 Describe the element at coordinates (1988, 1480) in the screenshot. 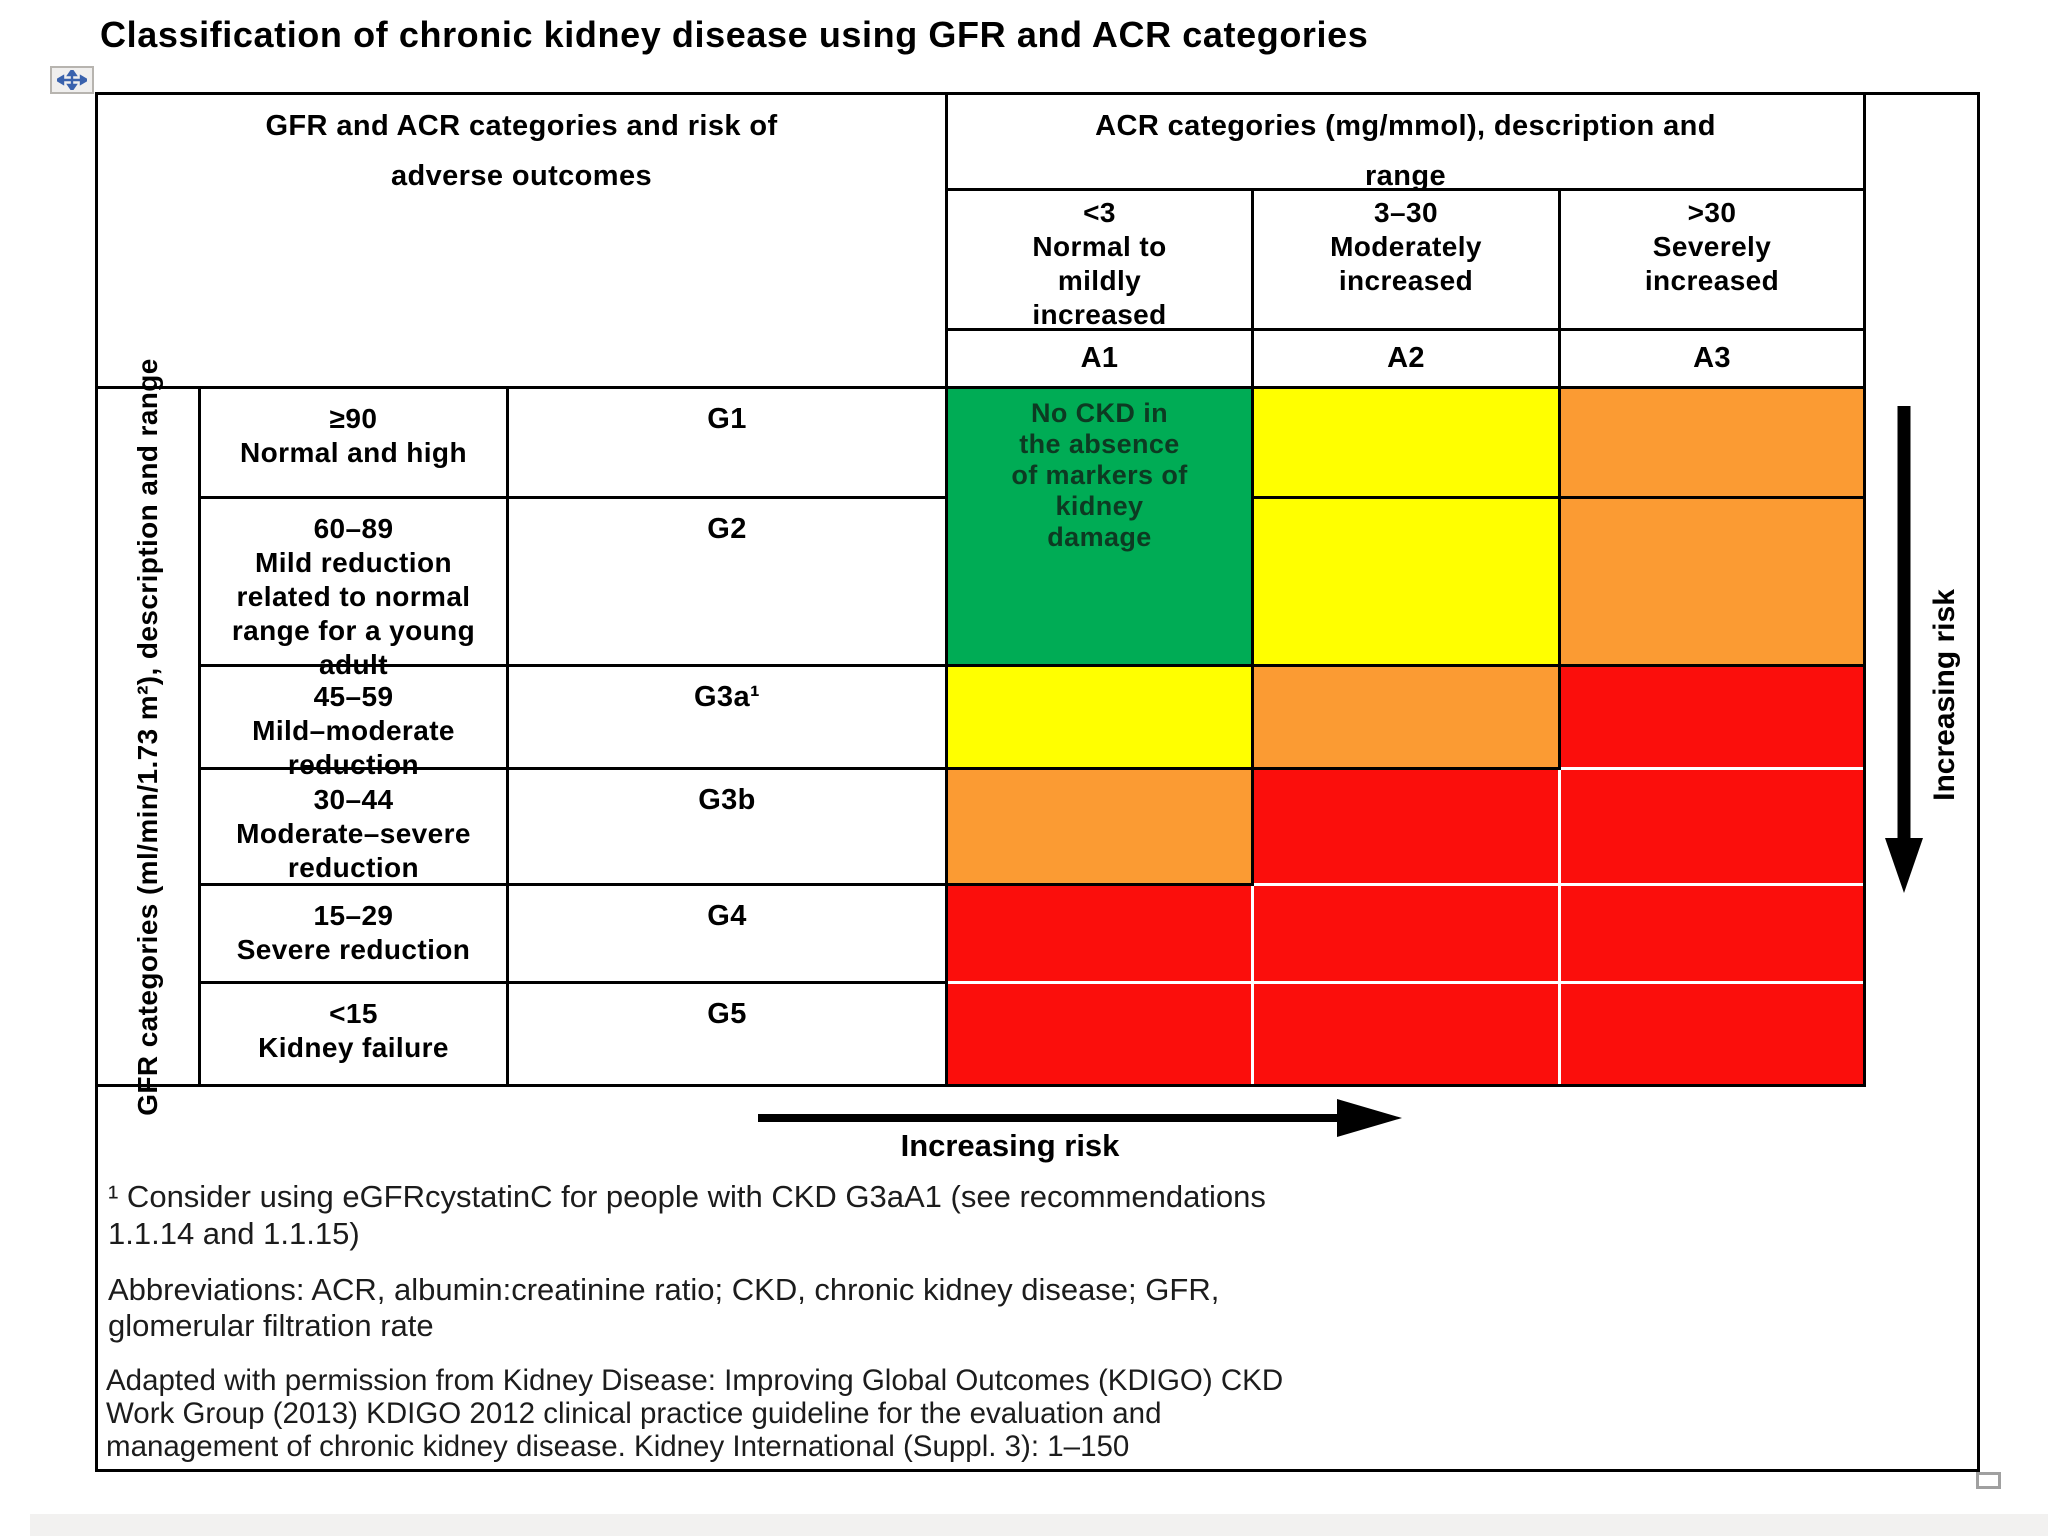

I see `table-resize-handle` at that location.